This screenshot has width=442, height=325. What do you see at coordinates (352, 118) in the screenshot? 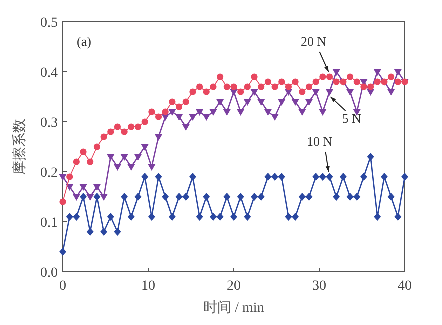
I see `series-label: 5 N` at bounding box center [352, 118].